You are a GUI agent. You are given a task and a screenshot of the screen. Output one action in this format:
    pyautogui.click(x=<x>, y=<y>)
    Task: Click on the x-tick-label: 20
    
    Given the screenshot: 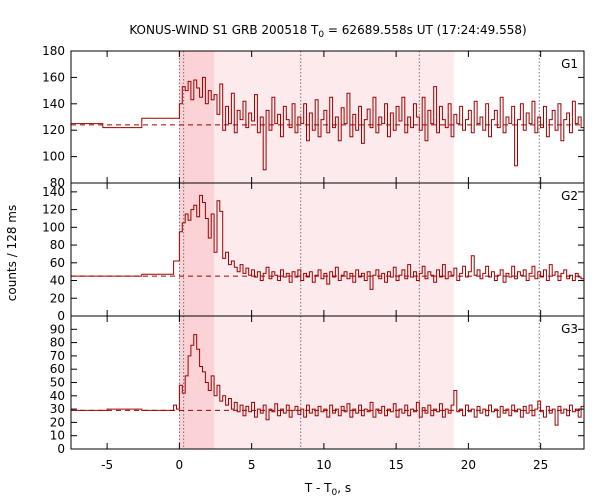 What is the action you would take?
    pyautogui.click(x=468, y=465)
    